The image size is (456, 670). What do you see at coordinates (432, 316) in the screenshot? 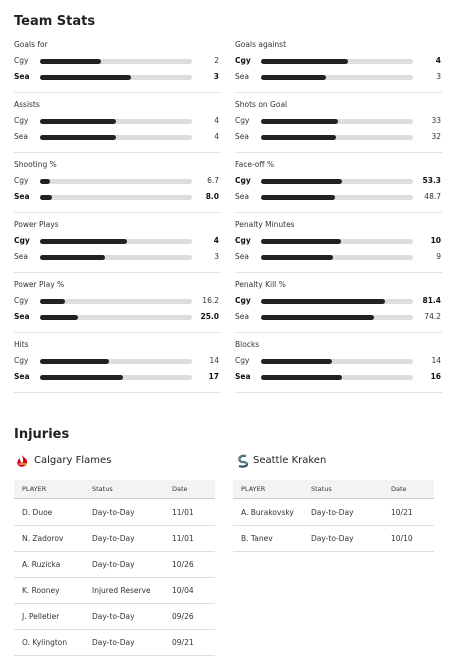
I see `stat-value: 74.2` at bounding box center [432, 316].